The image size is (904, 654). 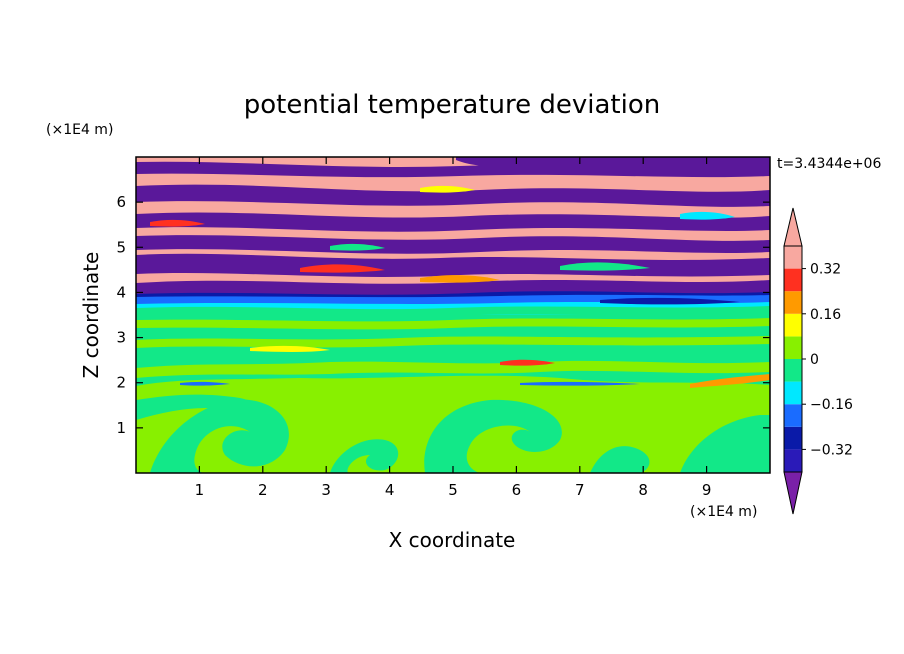 What do you see at coordinates (825, 315) in the screenshot?
I see `colorbar-tick-label: 0.16` at bounding box center [825, 315].